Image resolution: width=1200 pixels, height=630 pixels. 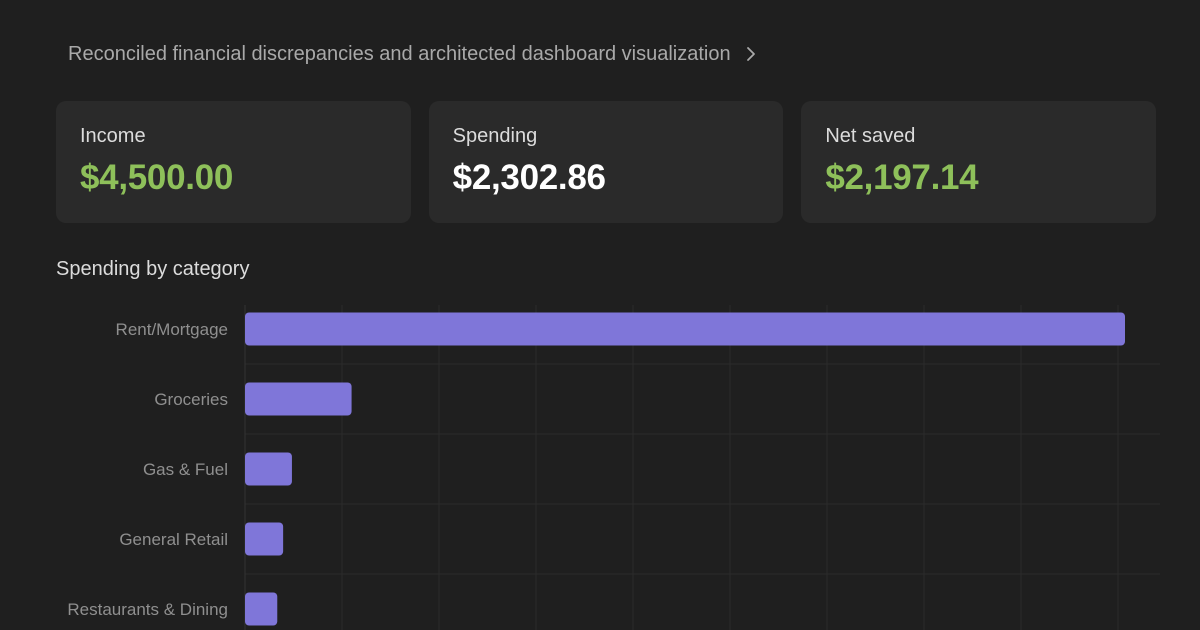 I want to click on net-saved-label: Net saved, so click(x=870, y=136).